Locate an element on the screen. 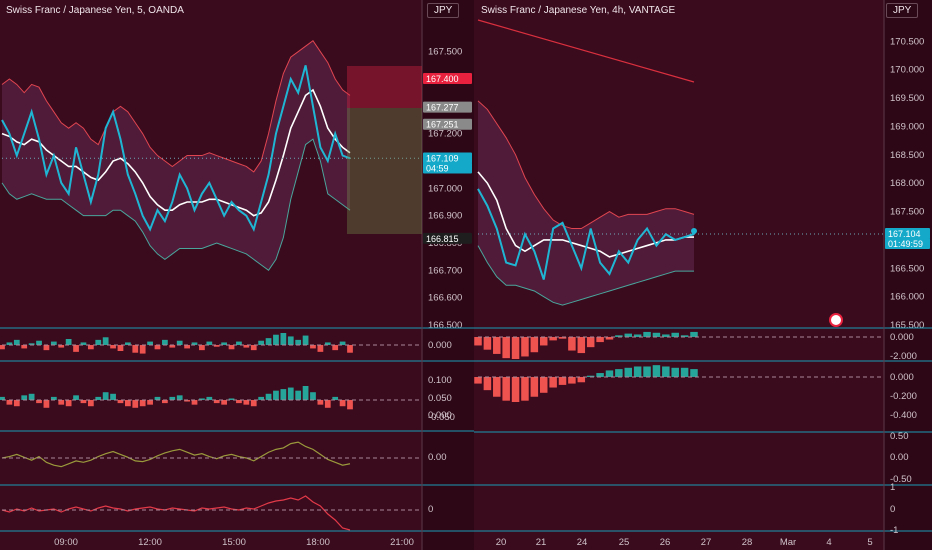  left-currency-button: JPY is located at coordinates (443, 10).